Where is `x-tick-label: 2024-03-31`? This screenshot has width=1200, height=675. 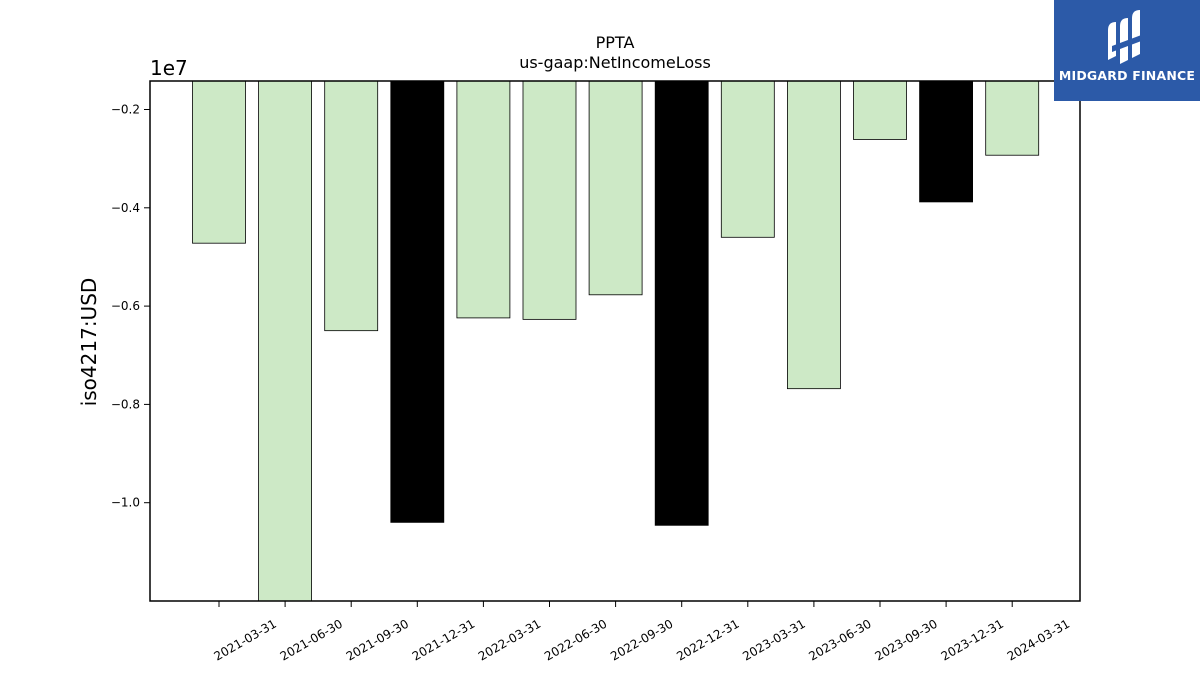
x-tick-label: 2024-03-31 is located at coordinates (1038, 640).